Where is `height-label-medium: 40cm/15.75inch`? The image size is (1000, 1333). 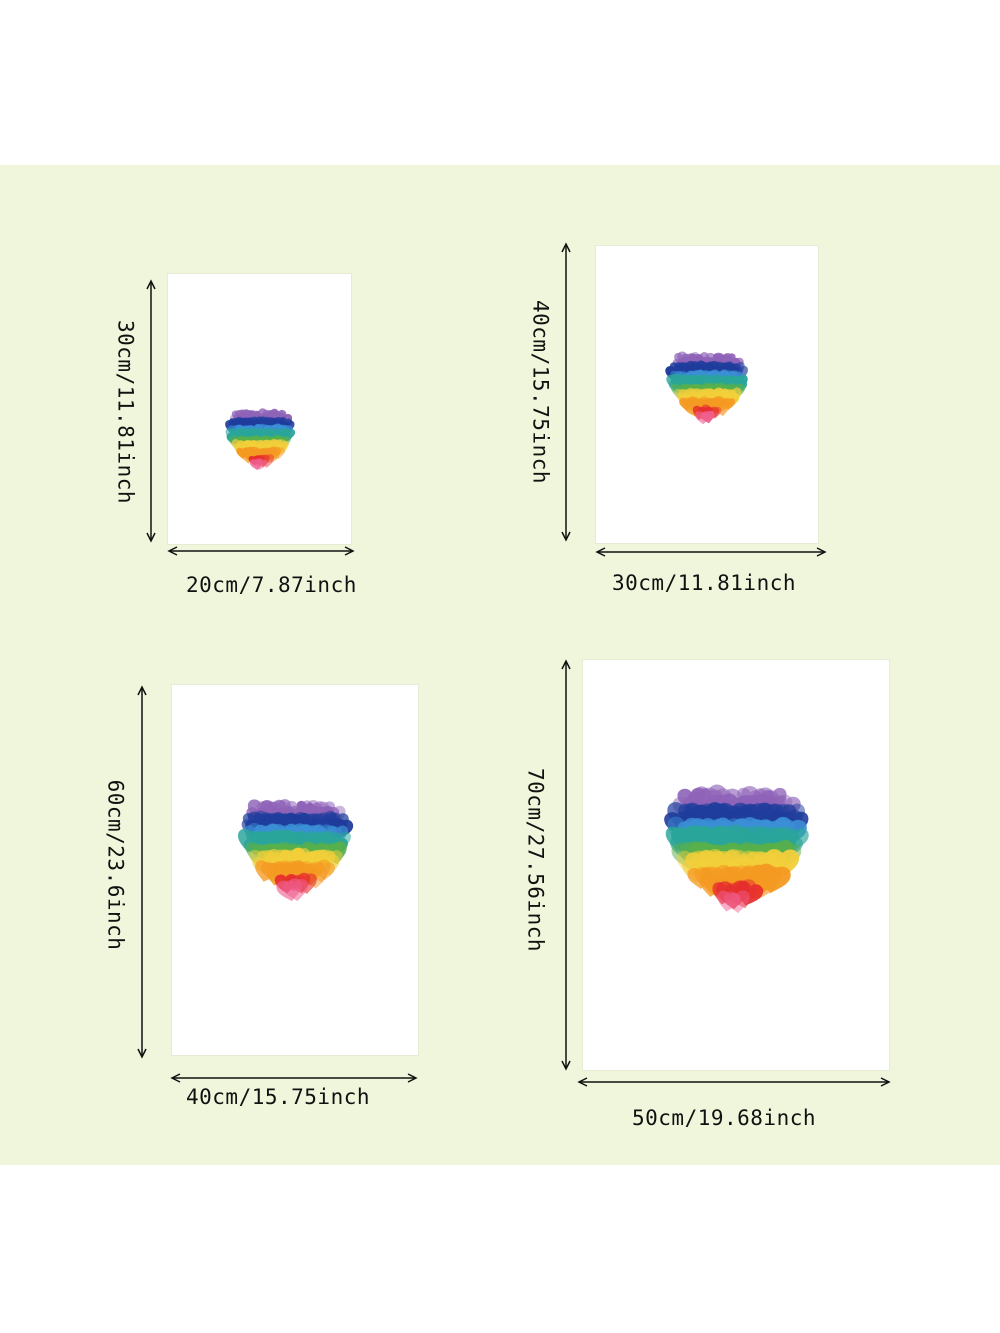 height-label-medium: 40cm/15.75inch is located at coordinates (540, 392).